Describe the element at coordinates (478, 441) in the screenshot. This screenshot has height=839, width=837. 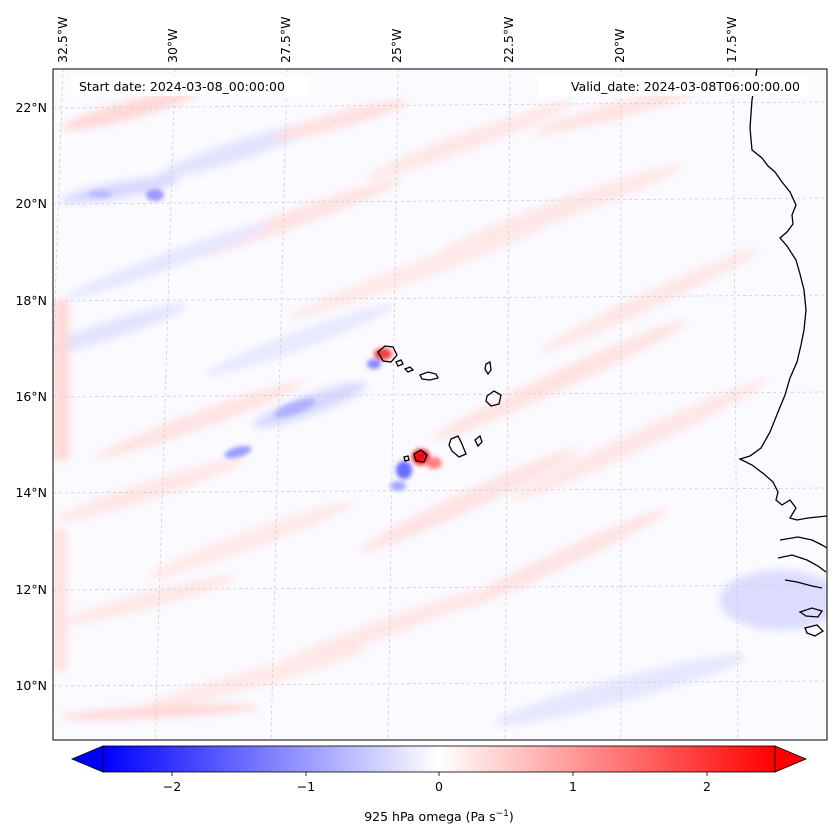
I see `island-maio` at that location.